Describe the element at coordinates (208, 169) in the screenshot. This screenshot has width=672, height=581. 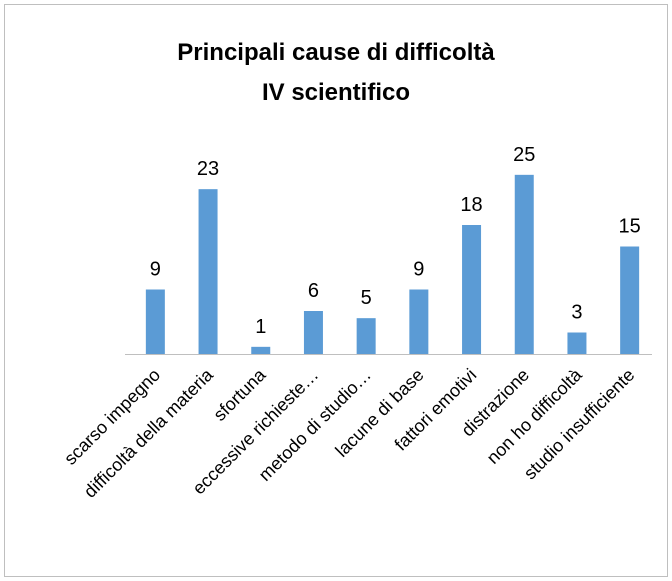
I see `data-label: 23` at that location.